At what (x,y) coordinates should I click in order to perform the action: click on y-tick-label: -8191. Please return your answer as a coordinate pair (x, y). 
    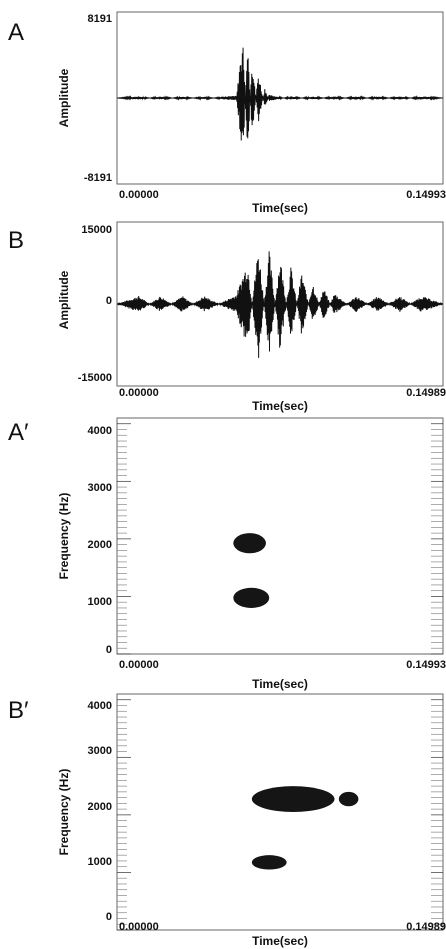
    Looking at the image, I should click on (98, 178).